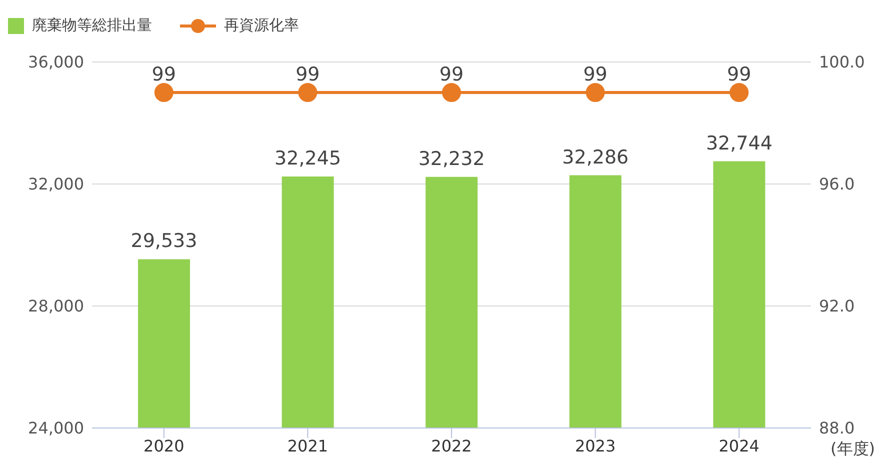  What do you see at coordinates (451, 446) in the screenshot?
I see `x-tick-label: 2022` at bounding box center [451, 446].